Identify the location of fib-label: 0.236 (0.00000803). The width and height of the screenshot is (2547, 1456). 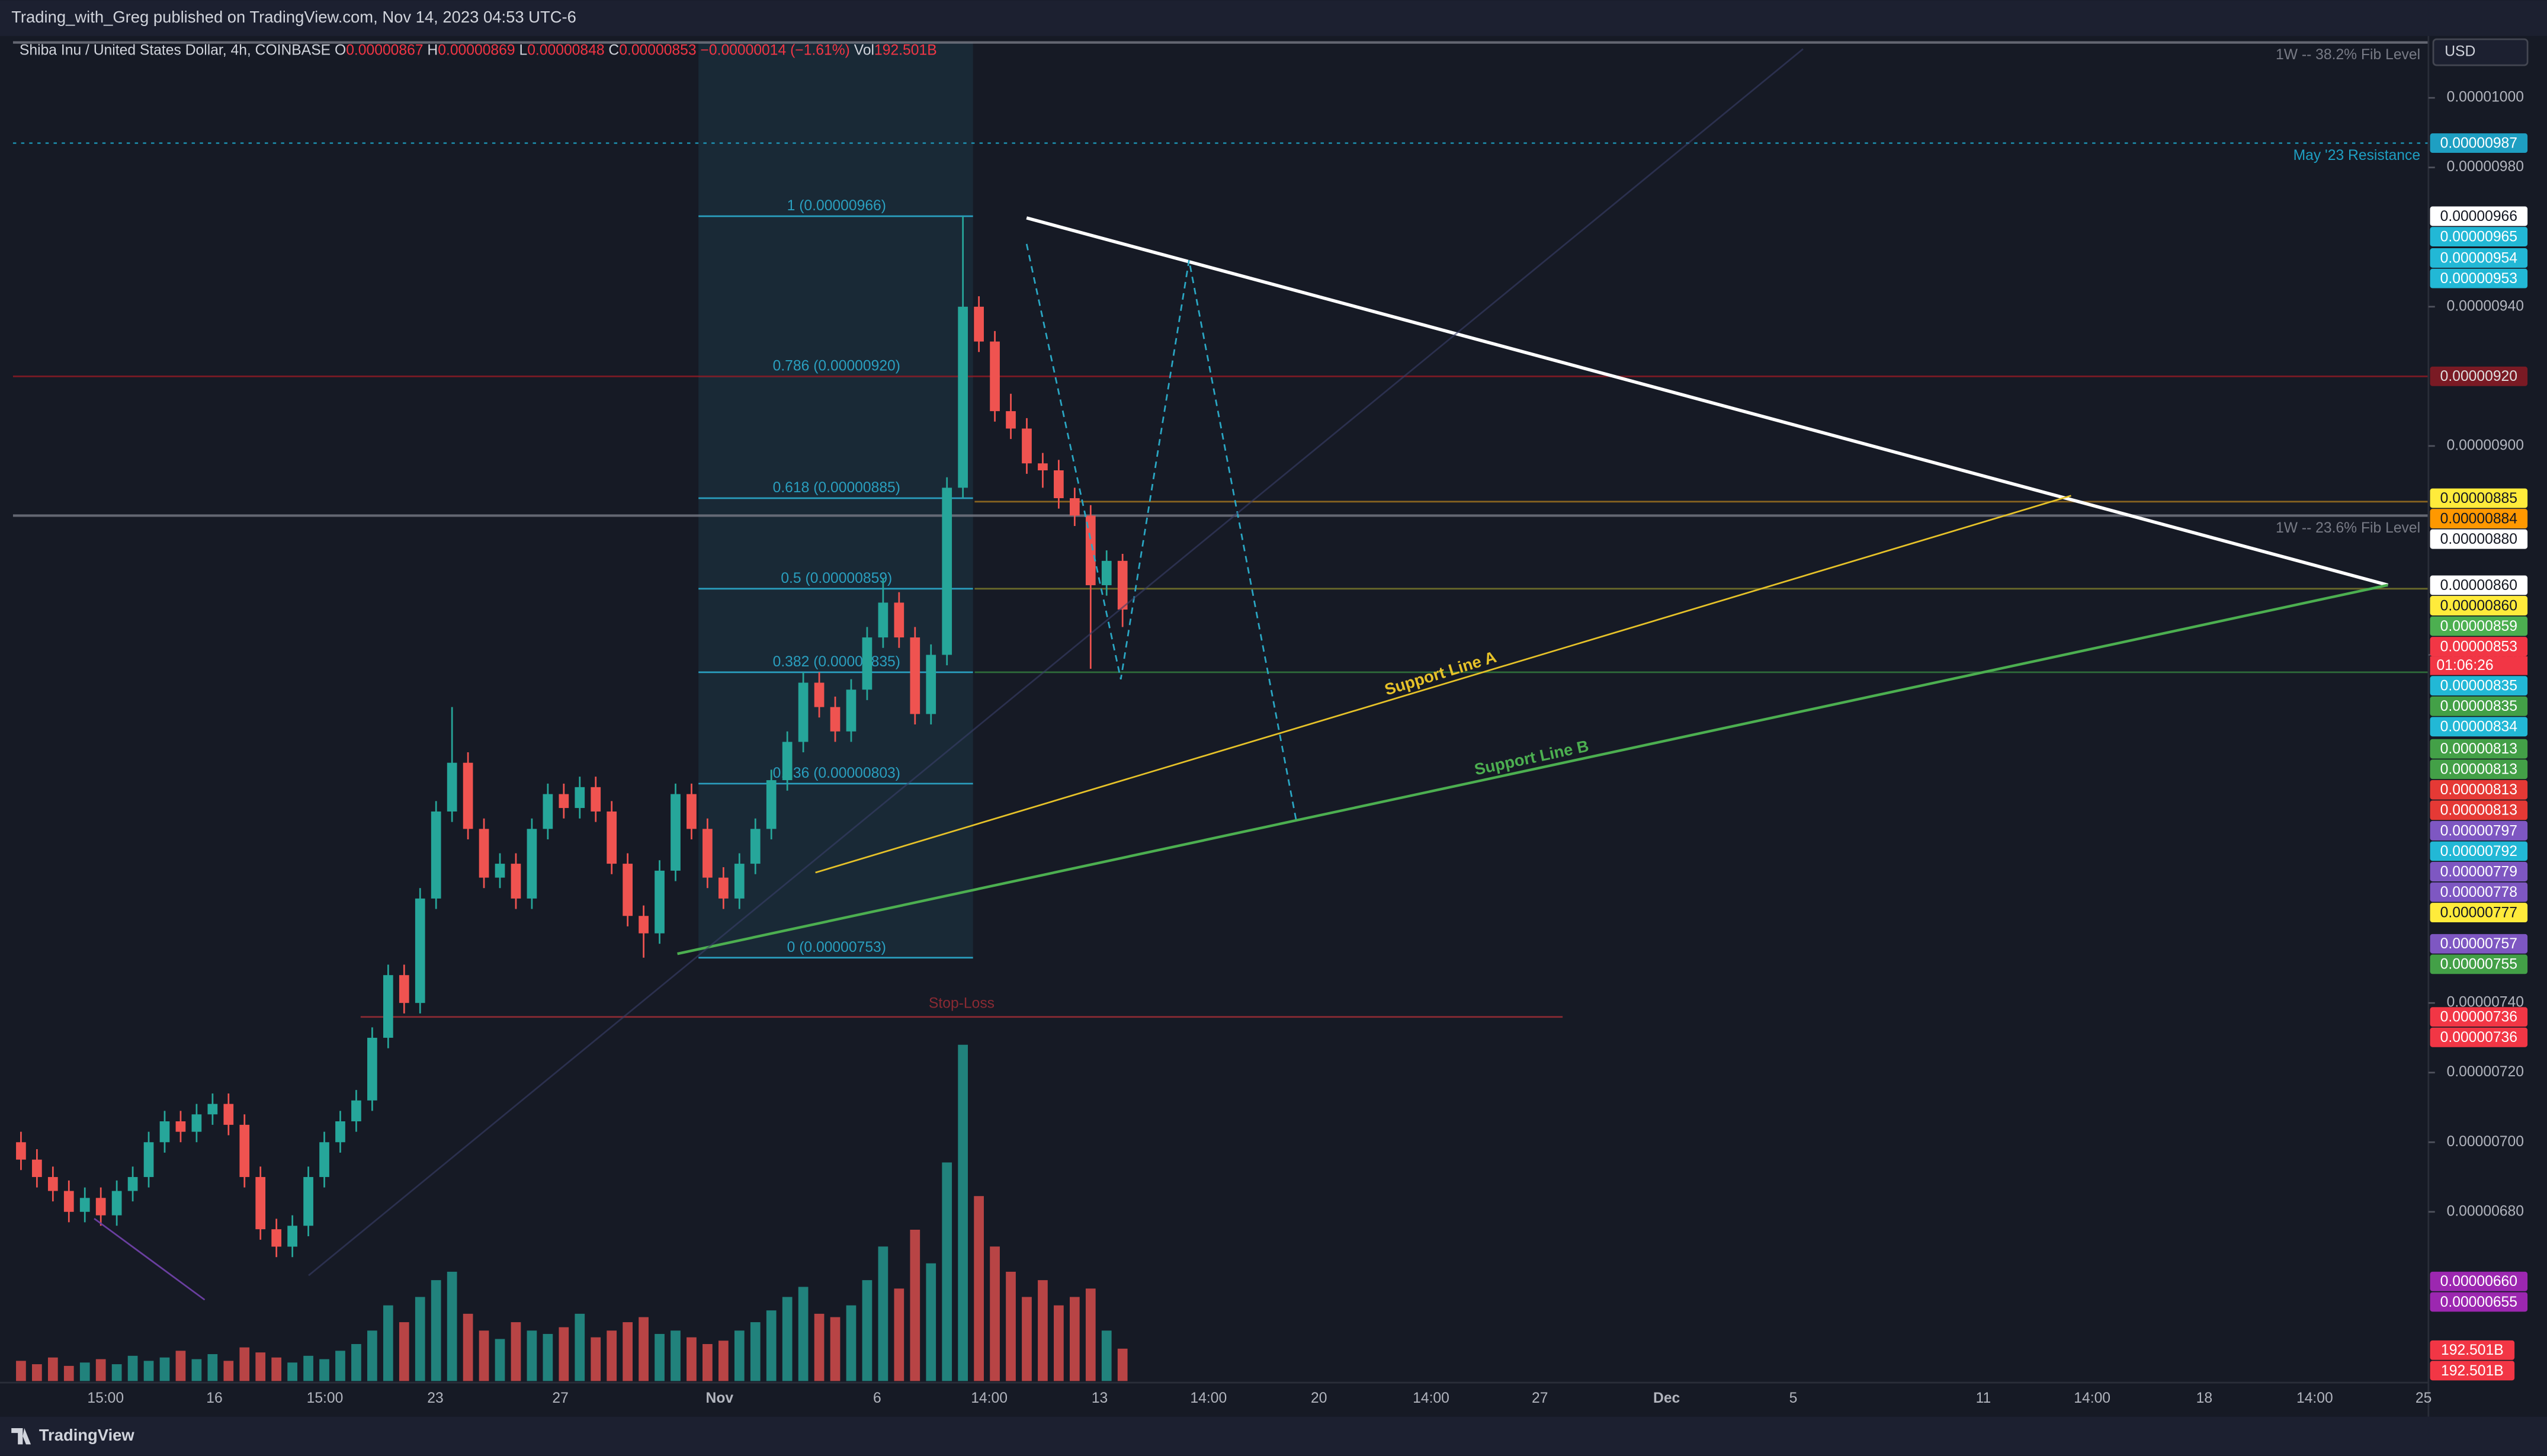
(836, 773).